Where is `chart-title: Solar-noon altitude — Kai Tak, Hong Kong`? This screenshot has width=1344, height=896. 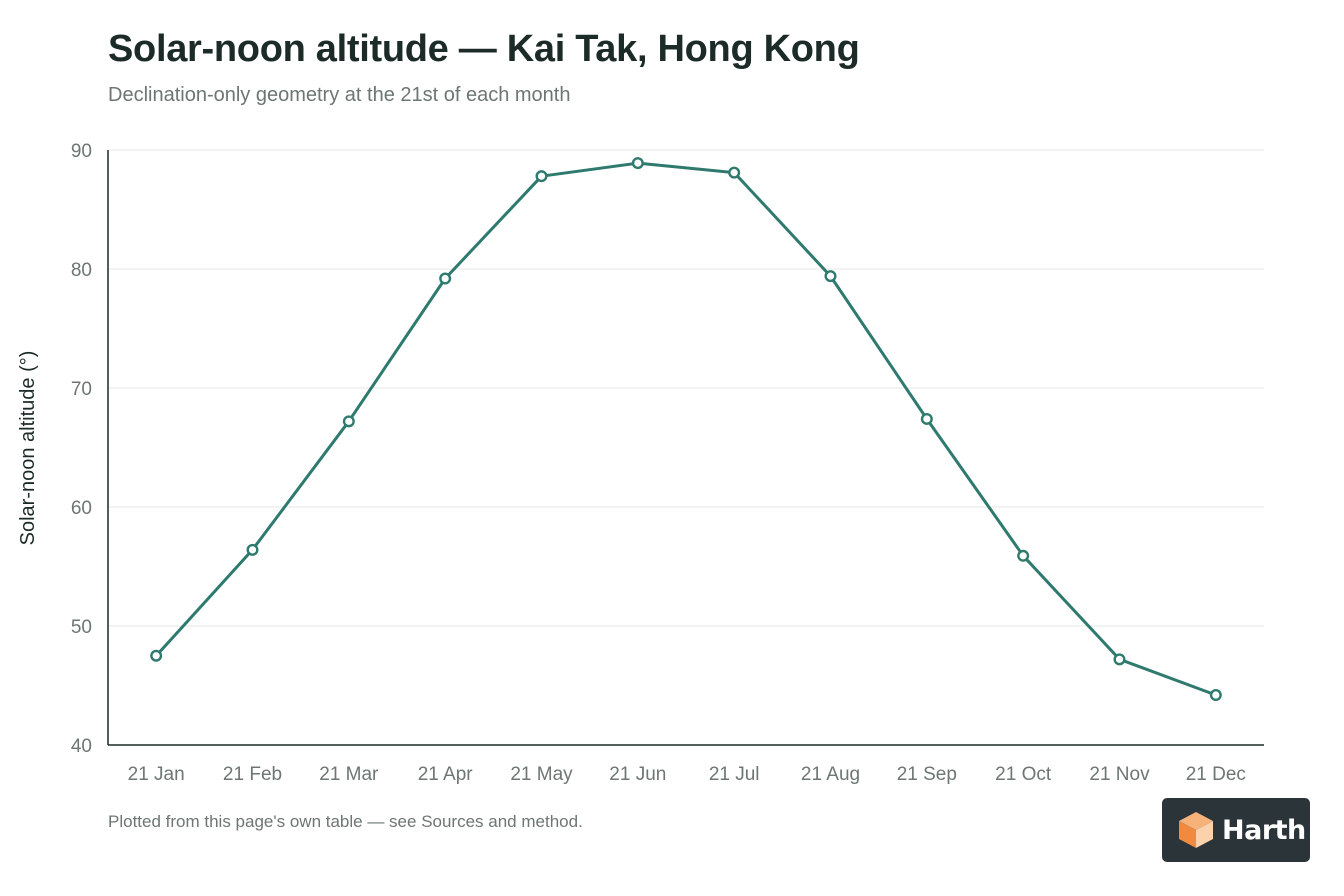 chart-title: Solar-noon altitude — Kai Tak, Hong Kong is located at coordinates (484, 49).